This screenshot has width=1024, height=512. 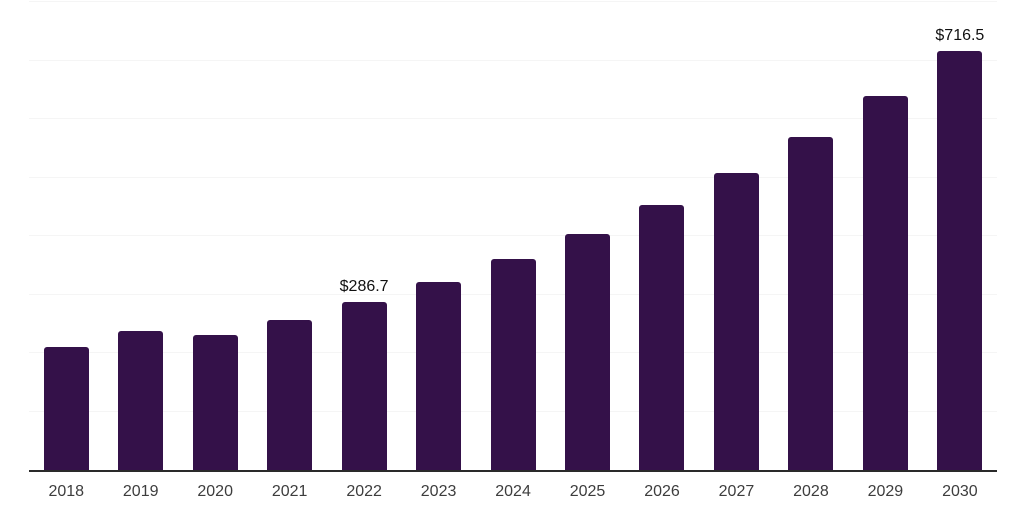 I want to click on bar-slot-2030: $716.5, so click(x=960, y=236).